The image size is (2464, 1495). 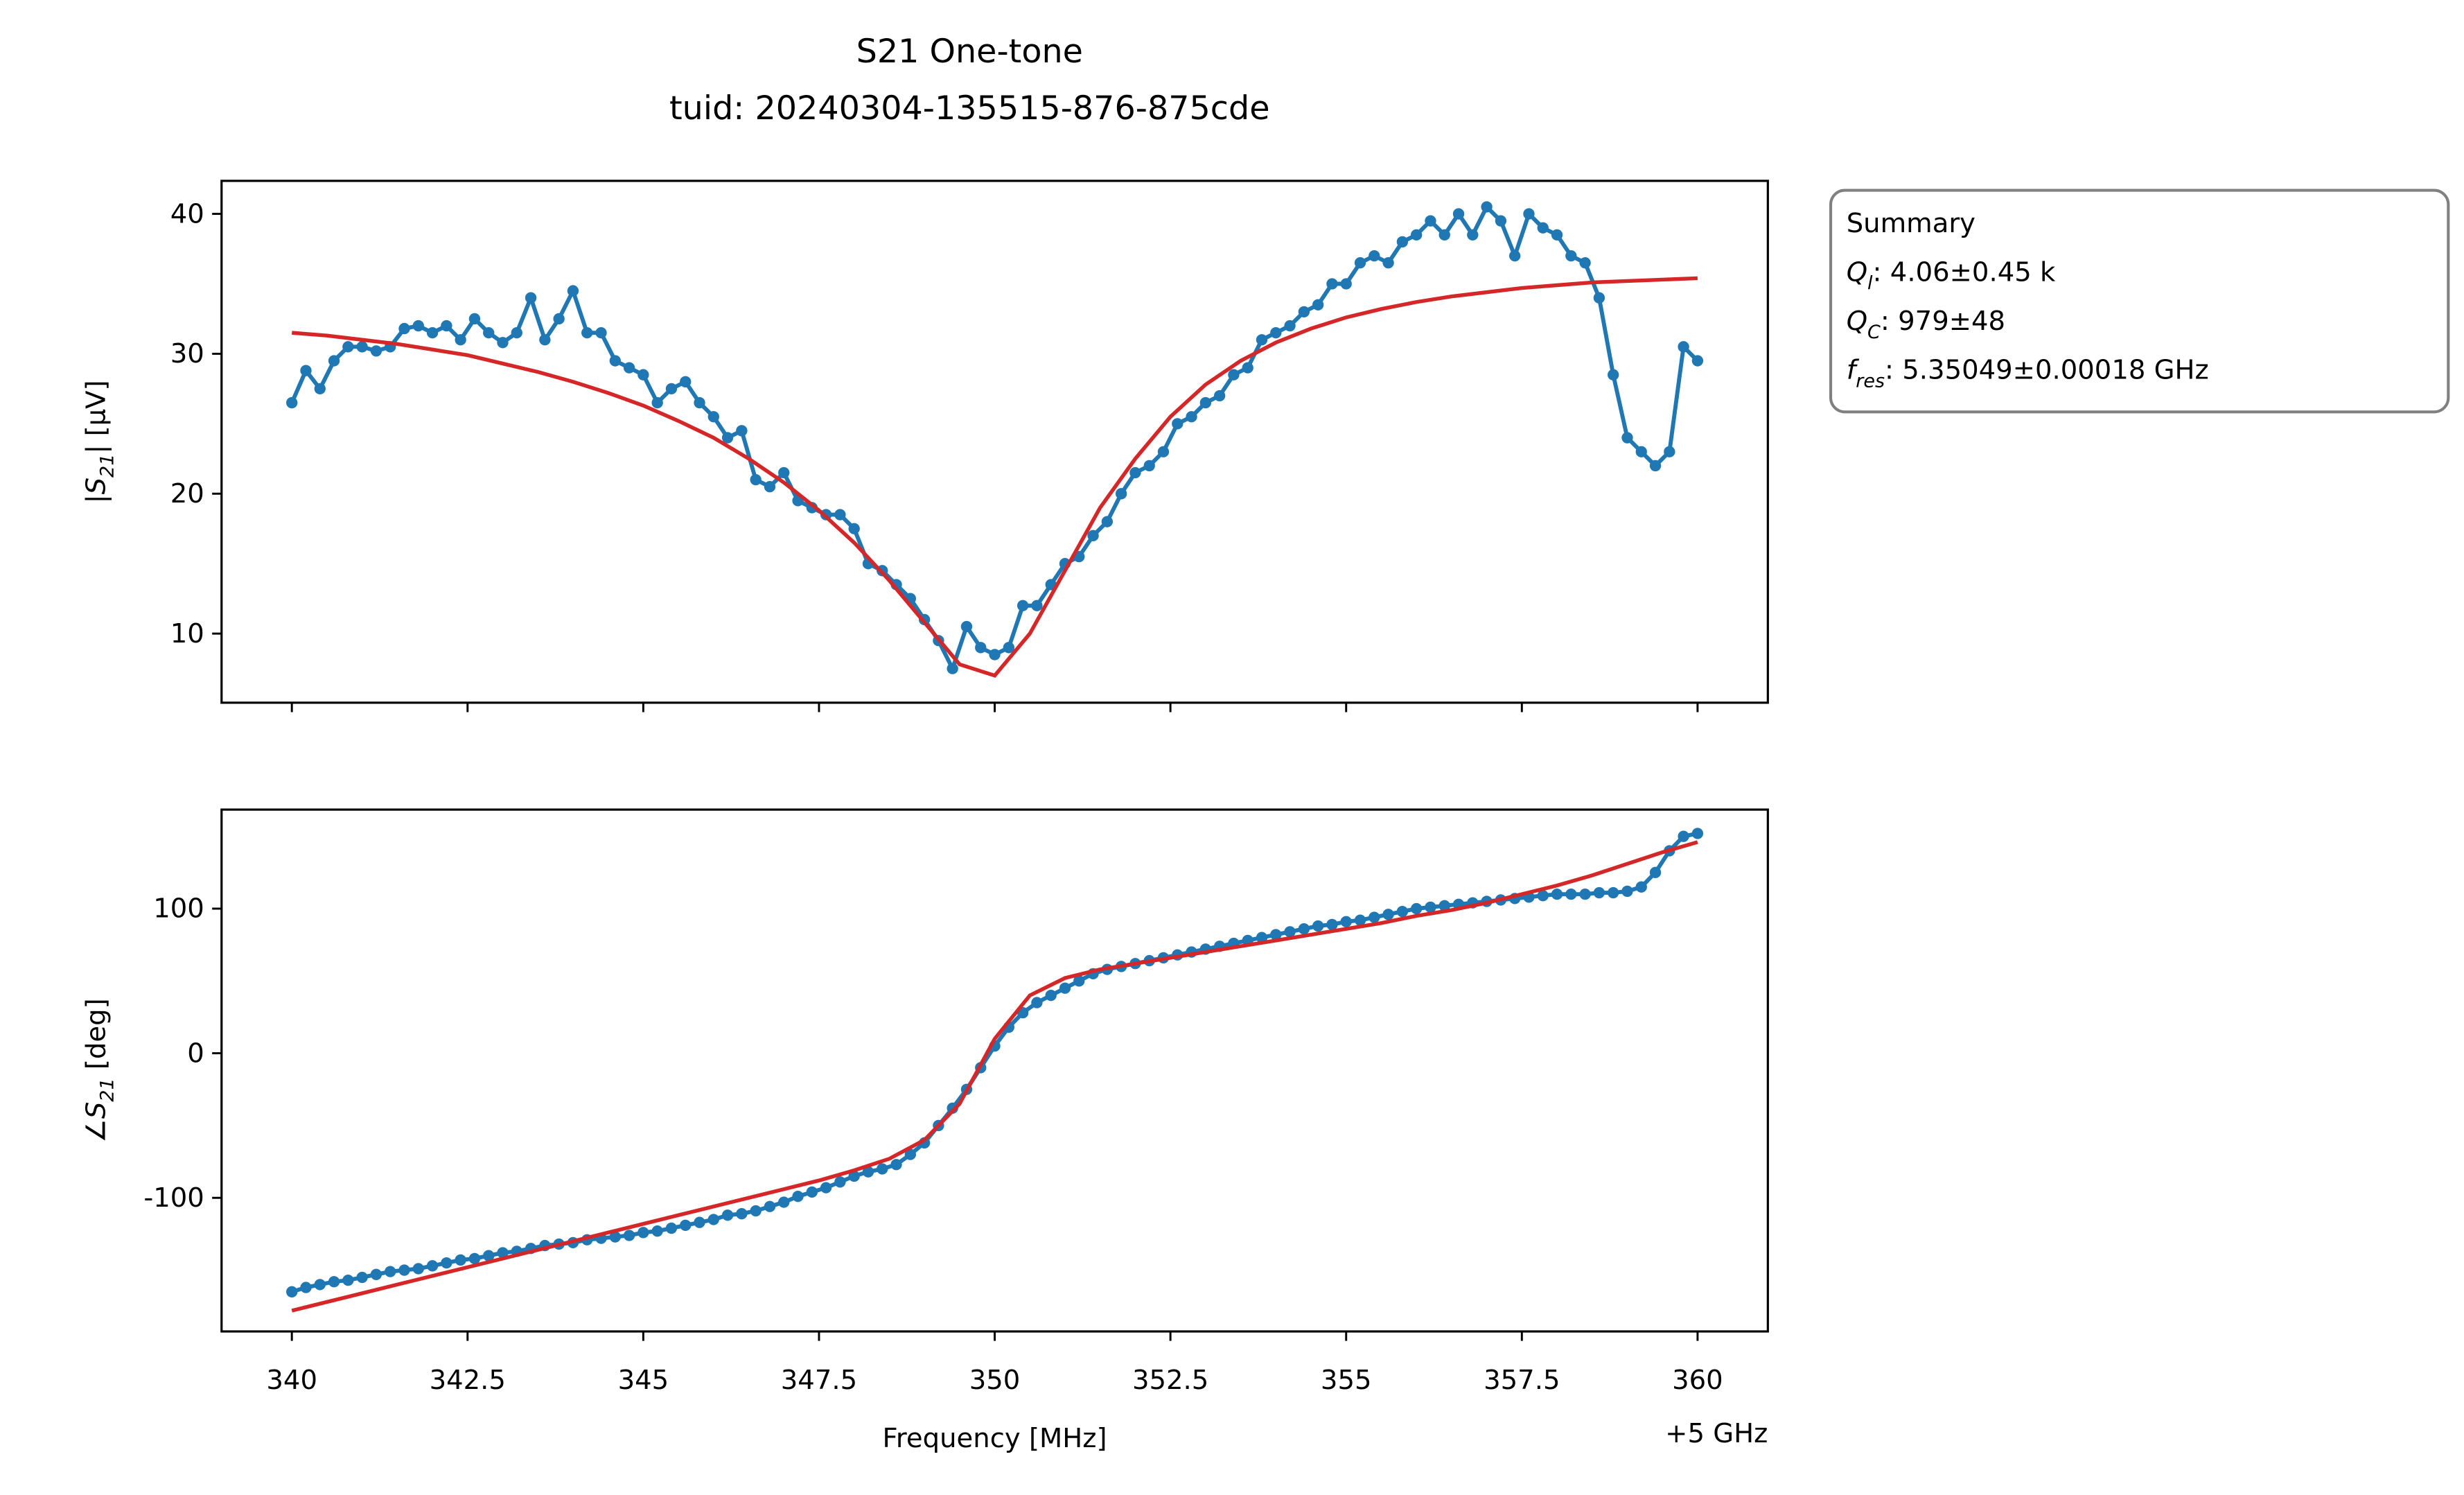 I want to click on label-part: : 979±48, so click(x=1943, y=321).